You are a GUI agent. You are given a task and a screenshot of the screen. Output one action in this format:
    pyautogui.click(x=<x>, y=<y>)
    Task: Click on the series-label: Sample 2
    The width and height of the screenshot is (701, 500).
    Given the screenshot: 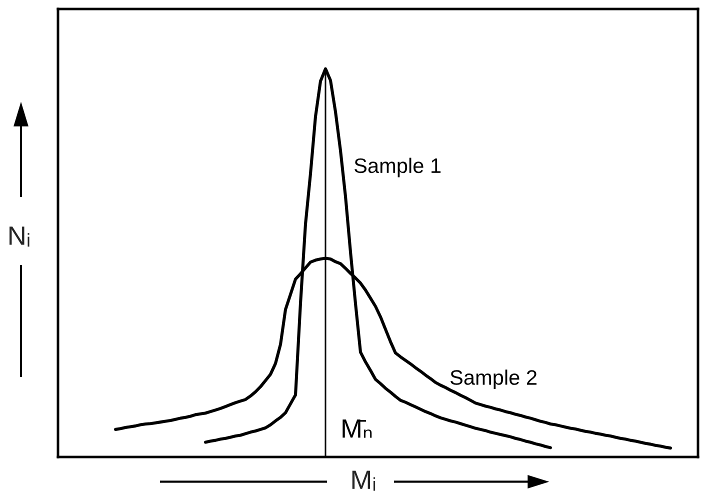 What is the action you would take?
    pyautogui.click(x=493, y=380)
    